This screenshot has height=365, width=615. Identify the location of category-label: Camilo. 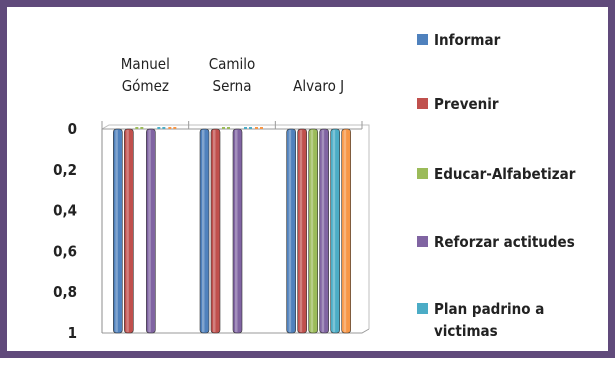
(232, 64).